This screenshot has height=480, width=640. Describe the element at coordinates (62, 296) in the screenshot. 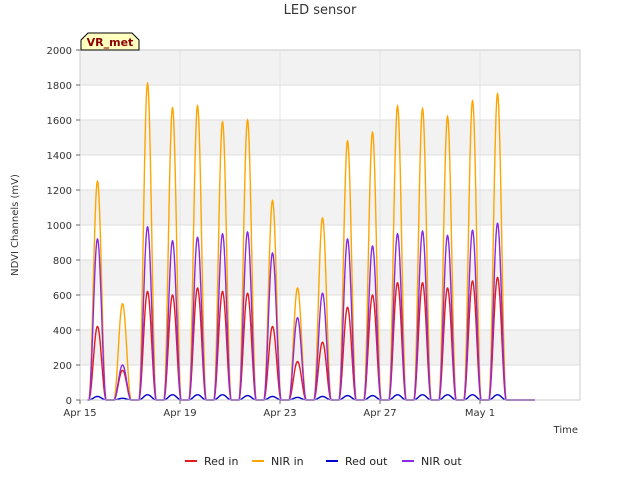

I see `y-tick-label: 600` at that location.